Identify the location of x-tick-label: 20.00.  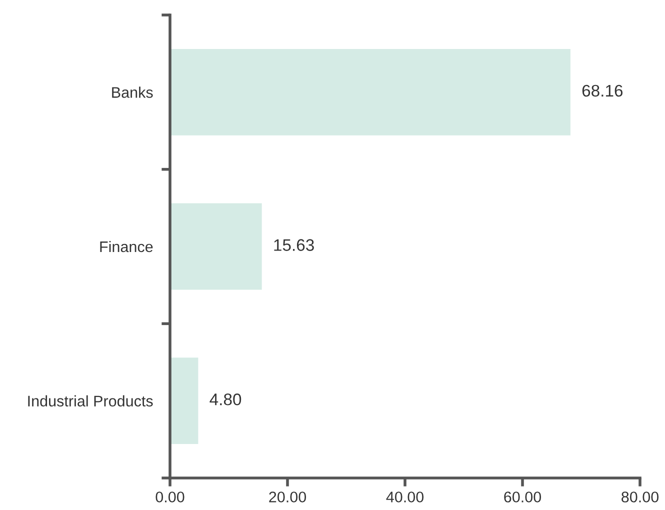
(287, 497).